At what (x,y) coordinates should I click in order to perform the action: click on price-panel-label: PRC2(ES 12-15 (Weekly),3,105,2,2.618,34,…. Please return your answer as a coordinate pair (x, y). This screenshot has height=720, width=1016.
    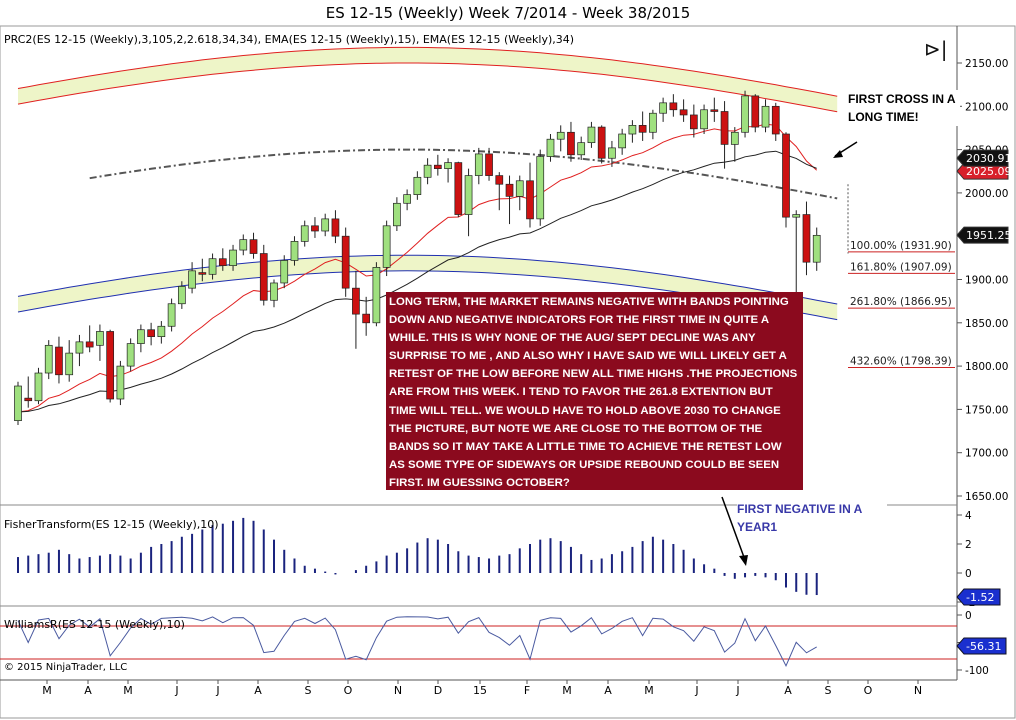
    Looking at the image, I should click on (289, 39).